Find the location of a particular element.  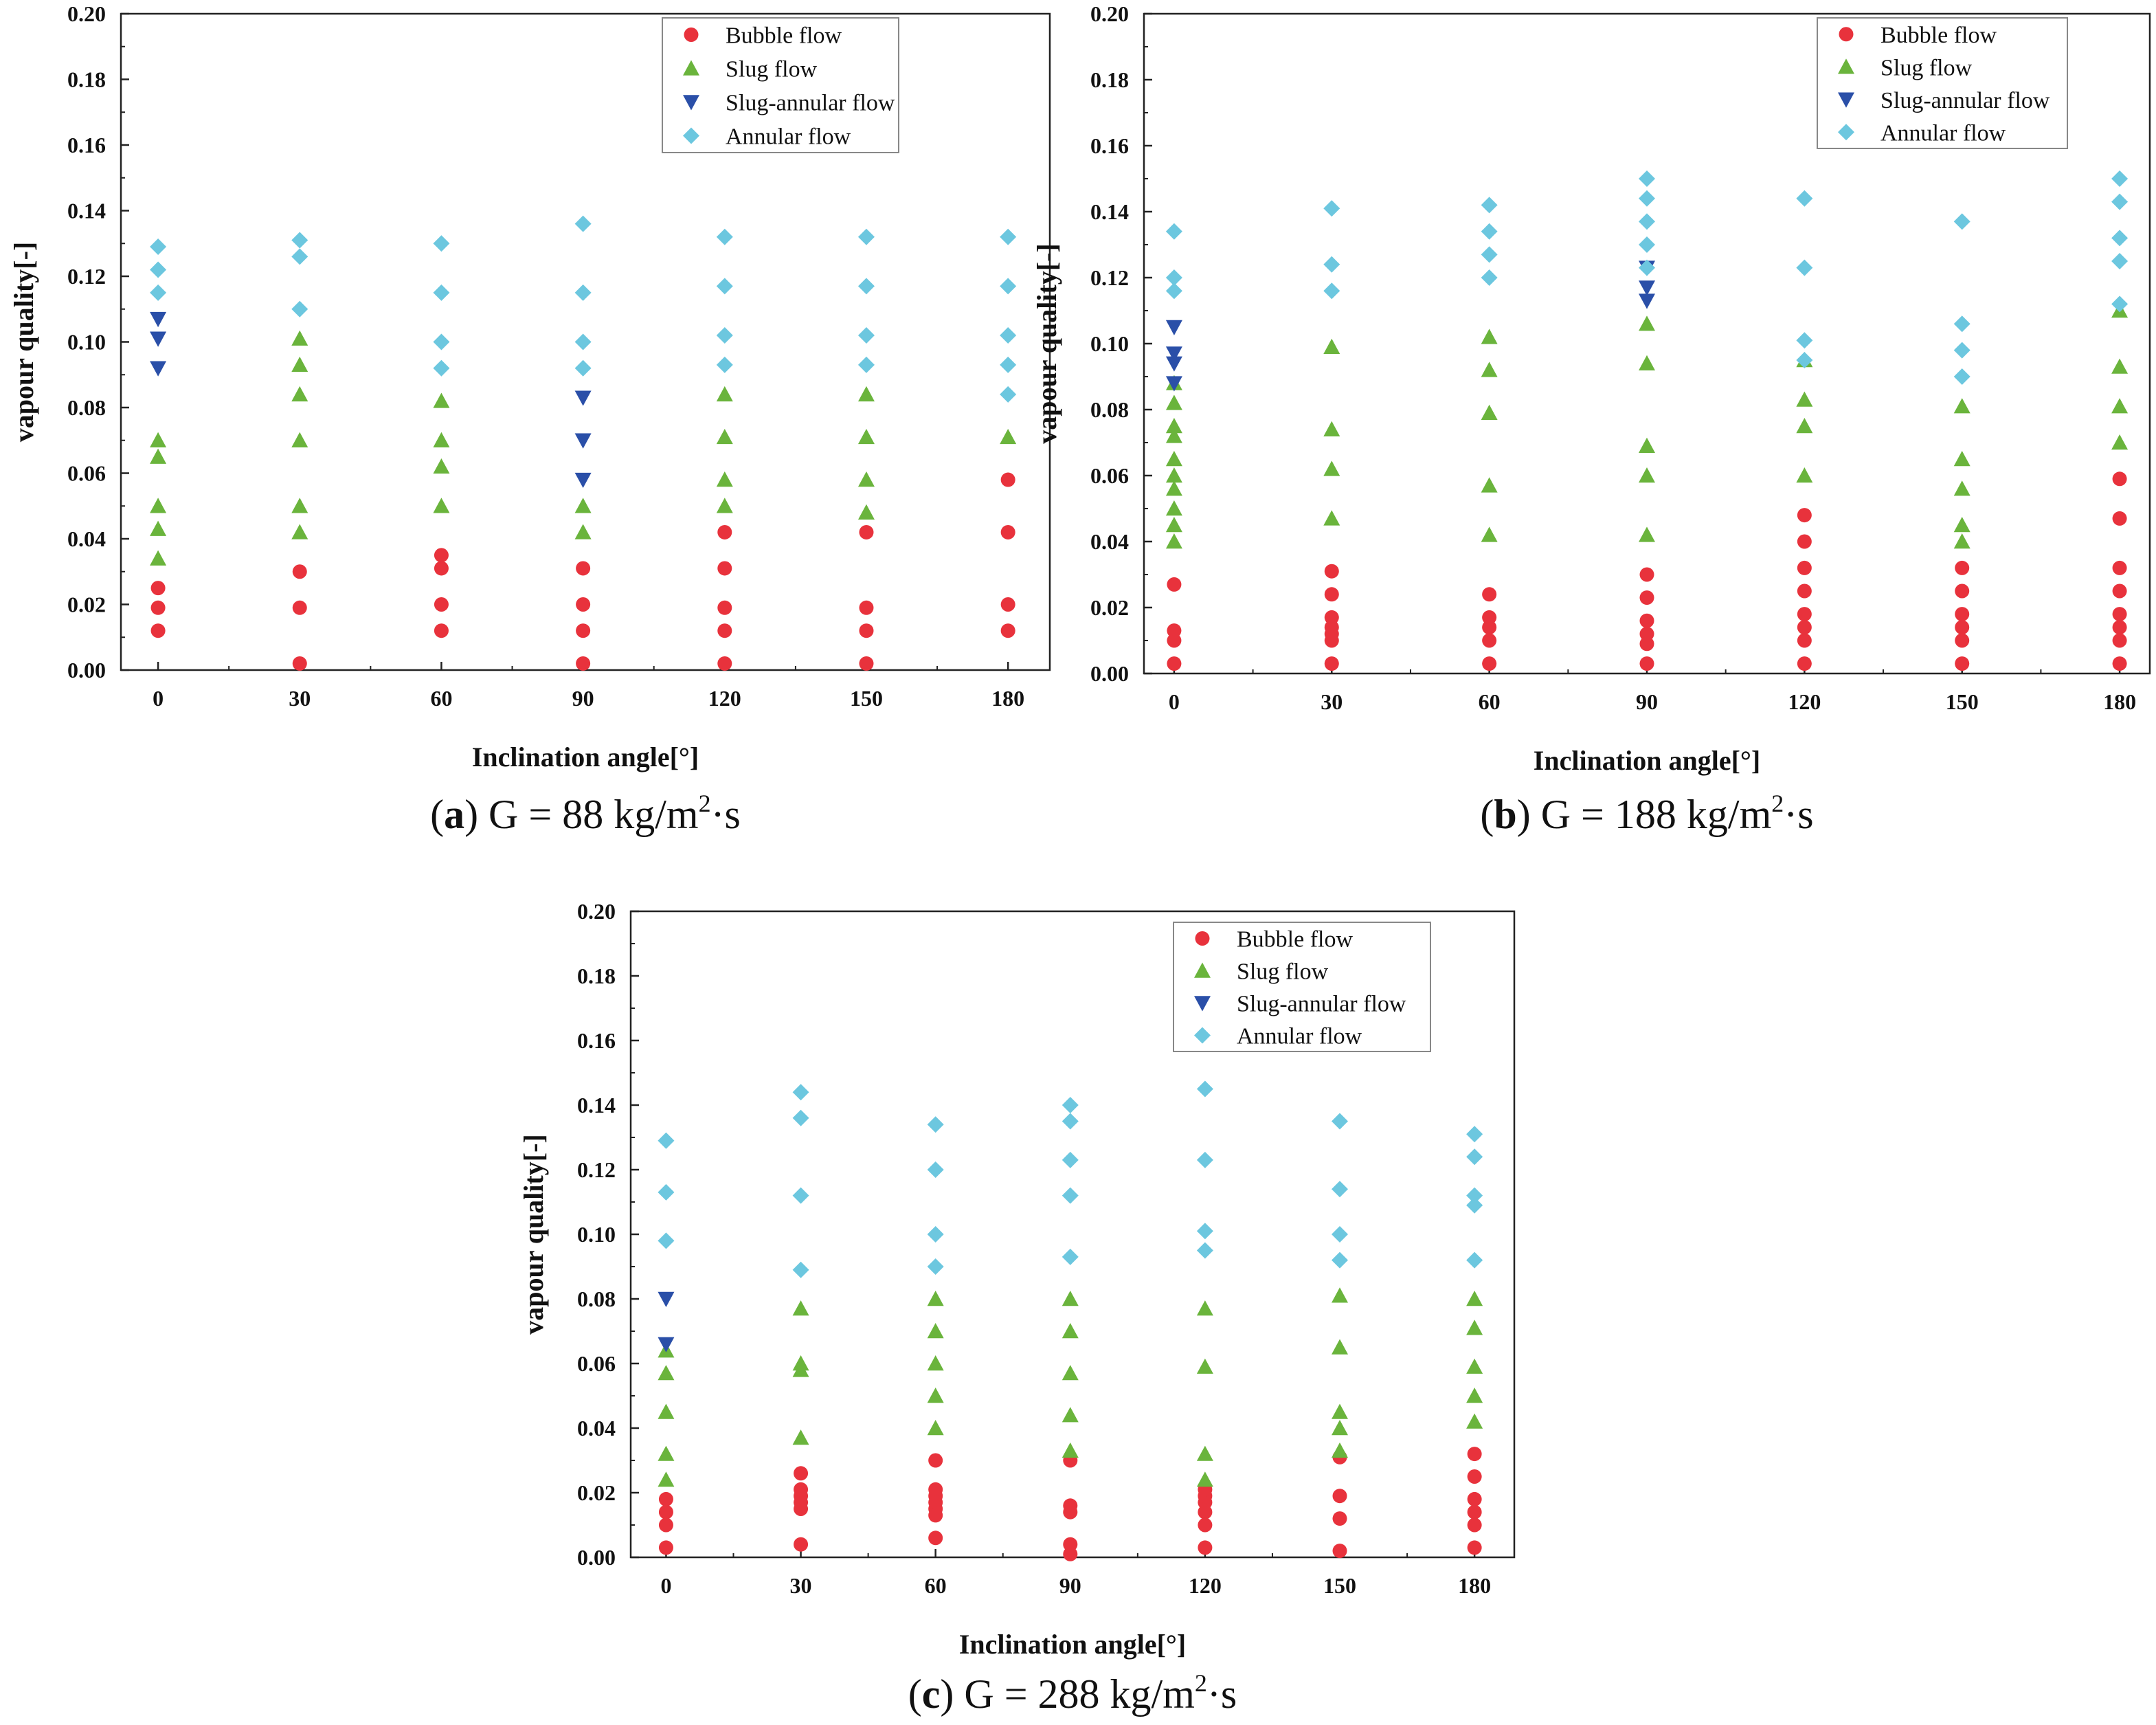

x-tick-label: 120 is located at coordinates (724, 698).